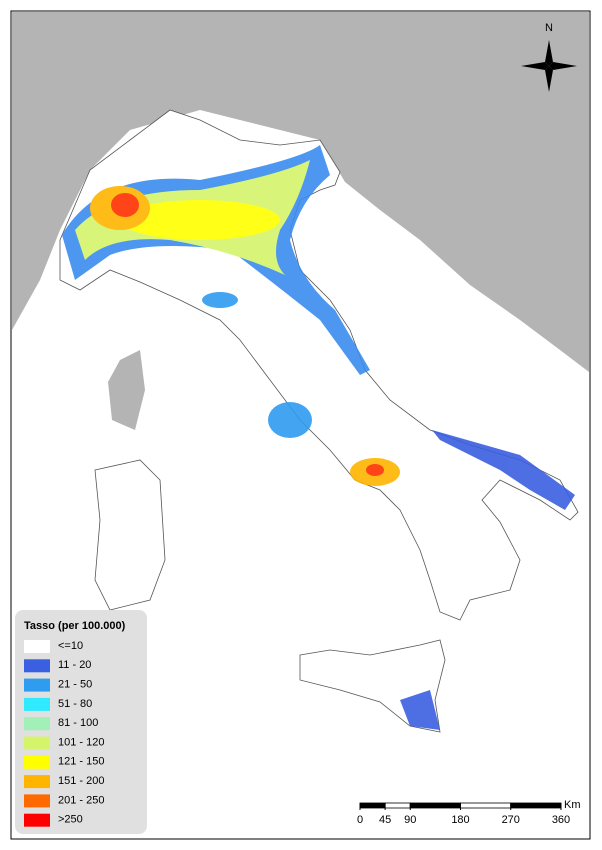 This screenshot has width=602, height=850. Describe the element at coordinates (360, 820) in the screenshot. I see `scale-label: 0` at that location.